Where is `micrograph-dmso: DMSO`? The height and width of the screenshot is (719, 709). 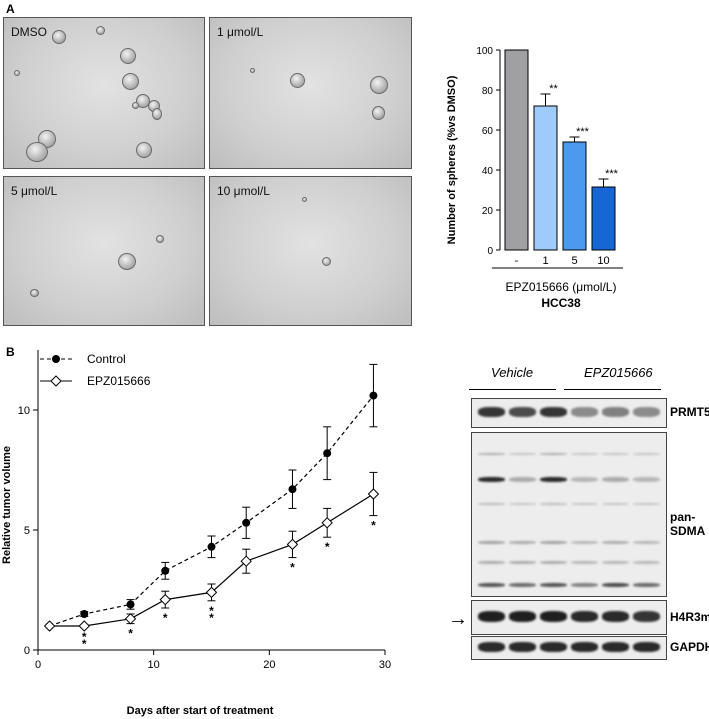 micrograph-dmso: DMSO is located at coordinates (104, 93).